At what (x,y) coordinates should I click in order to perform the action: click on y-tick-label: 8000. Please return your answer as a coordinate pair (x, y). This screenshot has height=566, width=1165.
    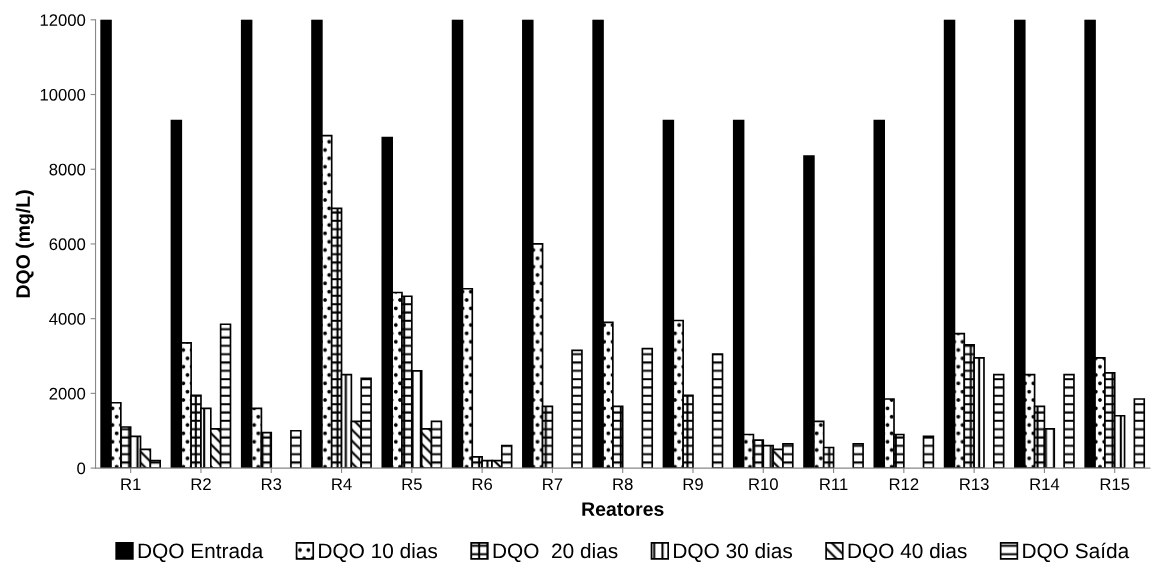
    Looking at the image, I should click on (67, 169).